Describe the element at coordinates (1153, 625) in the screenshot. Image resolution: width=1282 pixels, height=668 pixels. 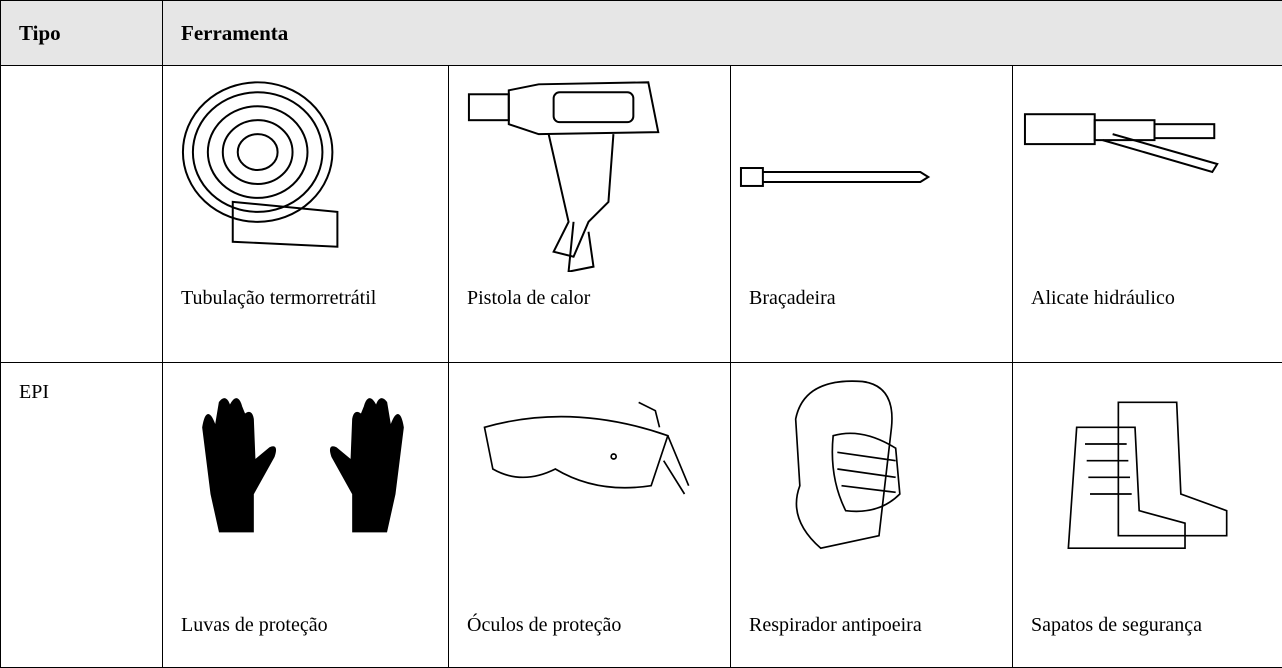
I see `item-label: Sapatos de segurança` at that location.